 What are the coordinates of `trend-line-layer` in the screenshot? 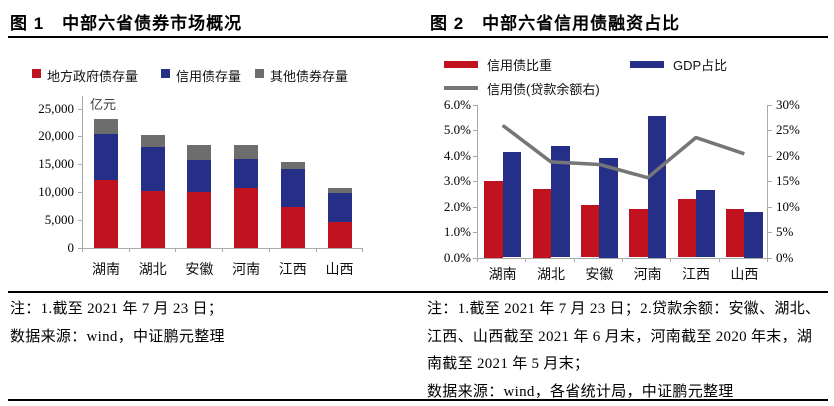 It's located at (623, 151).